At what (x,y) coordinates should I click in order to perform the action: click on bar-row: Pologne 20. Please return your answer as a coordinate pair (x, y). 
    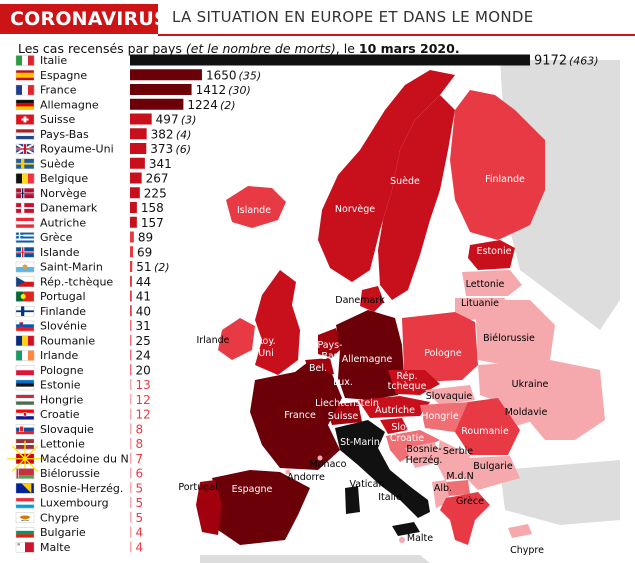
    Looking at the image, I should click on (83, 370).